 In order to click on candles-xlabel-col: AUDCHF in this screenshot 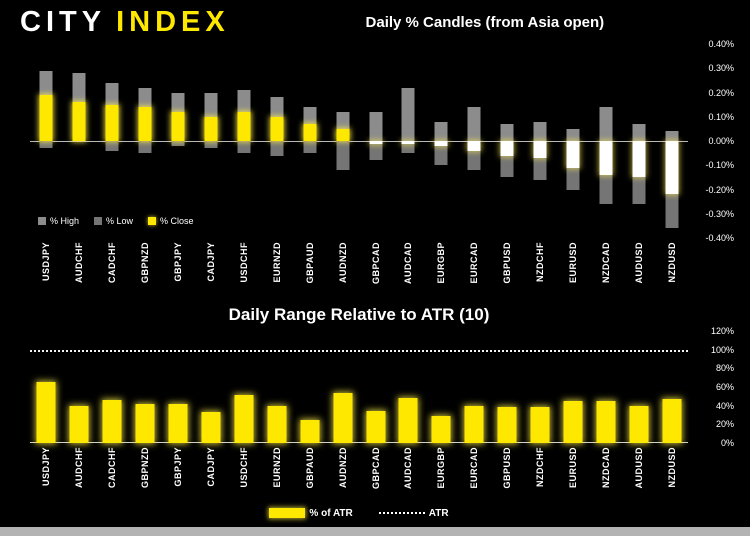, I will do `click(79, 270)`.